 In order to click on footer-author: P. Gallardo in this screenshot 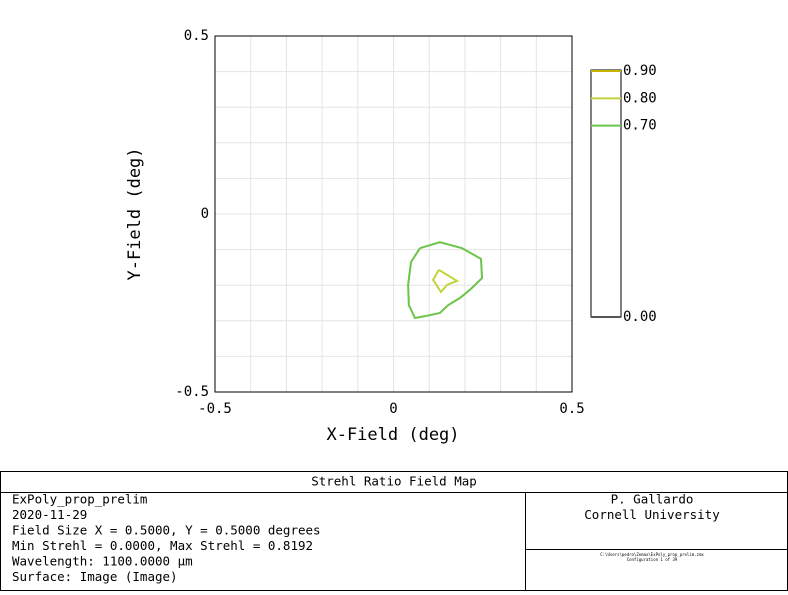, I will do `click(652, 499)`.